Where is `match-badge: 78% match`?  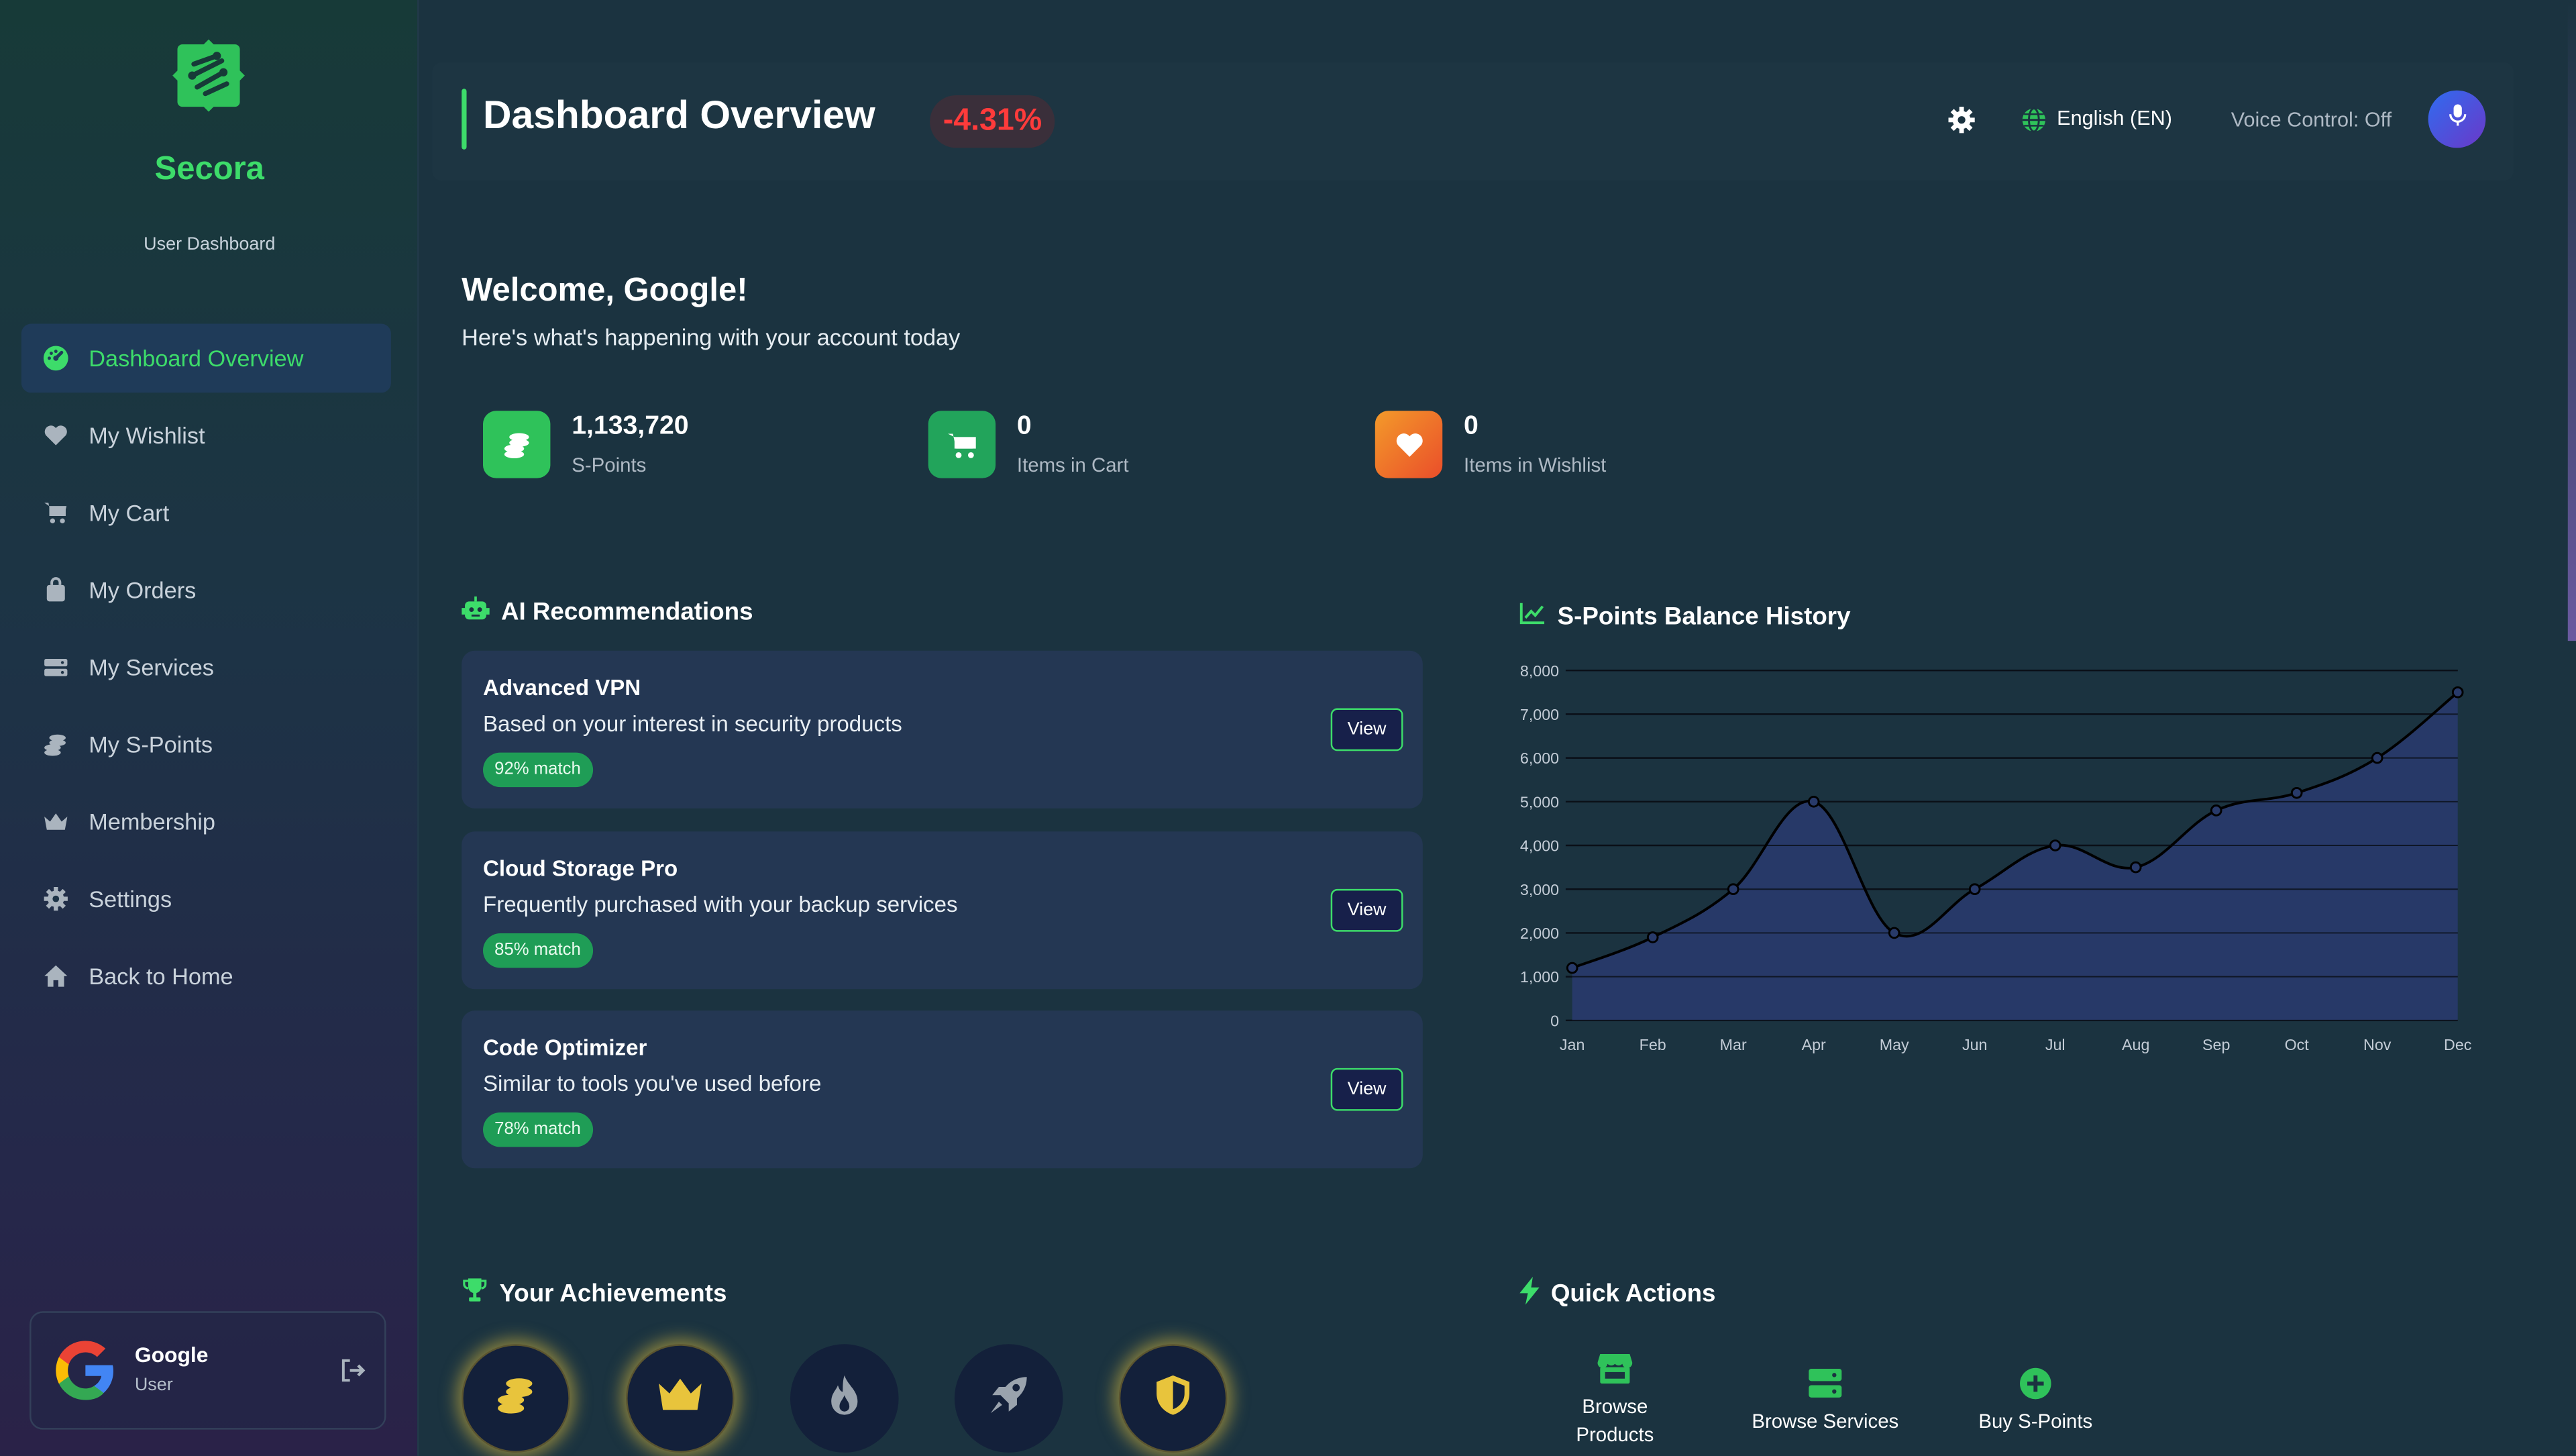
match-badge: 78% match is located at coordinates (537, 1129).